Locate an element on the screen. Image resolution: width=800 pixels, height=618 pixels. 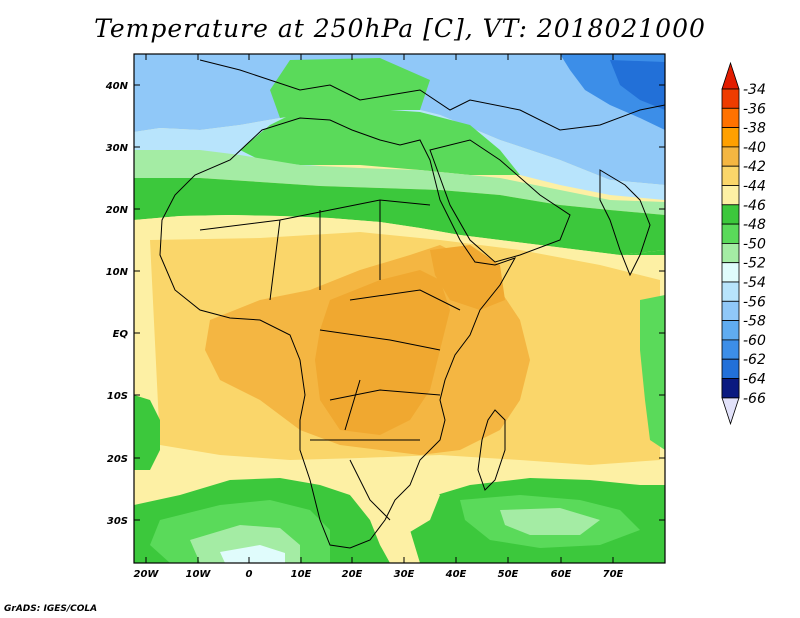
colorbar-label: -42 is located at coordinates (754, 167).